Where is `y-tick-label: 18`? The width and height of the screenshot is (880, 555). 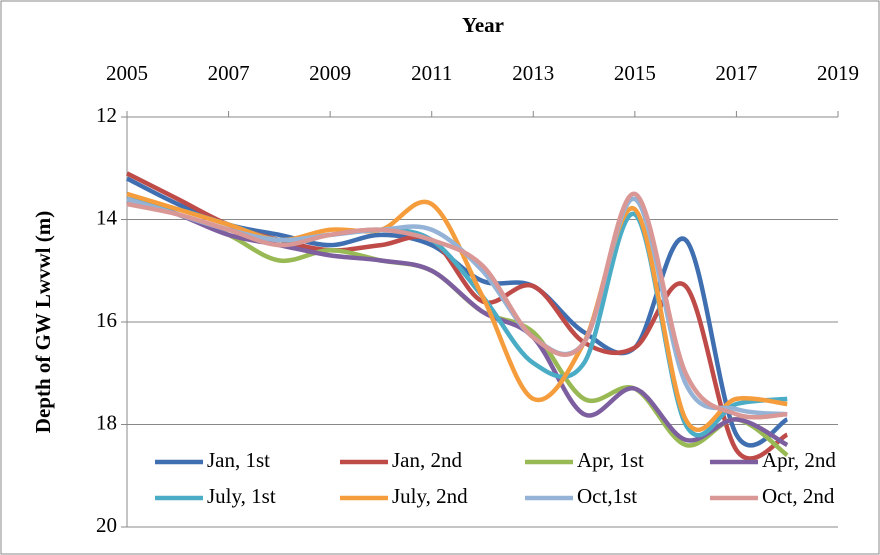 y-tick-label: 18 is located at coordinates (106, 422).